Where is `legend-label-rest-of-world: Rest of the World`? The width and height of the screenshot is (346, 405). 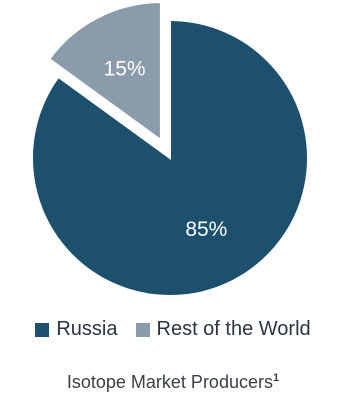 legend-label-rest-of-world: Rest of the World is located at coordinates (233, 329).